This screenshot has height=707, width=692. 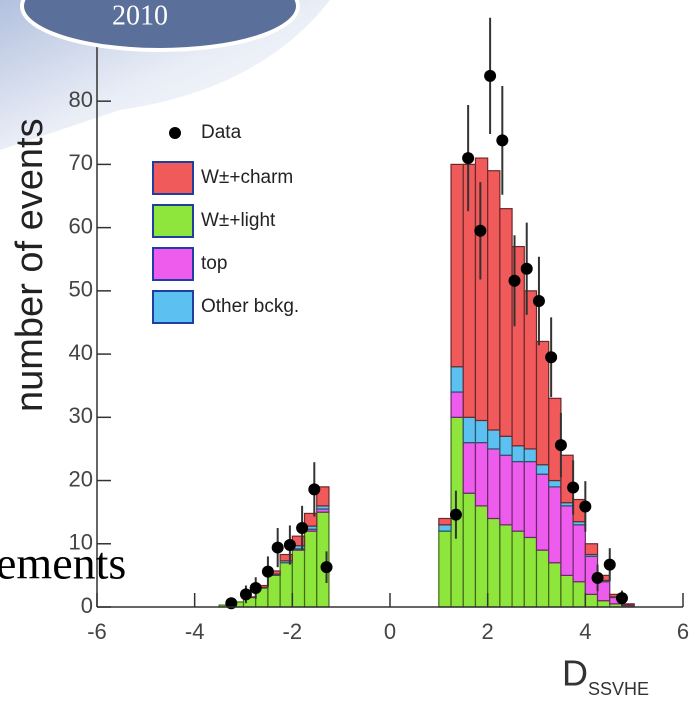 What do you see at coordinates (238, 220) in the screenshot?
I see `legend-label: W±+light` at bounding box center [238, 220].